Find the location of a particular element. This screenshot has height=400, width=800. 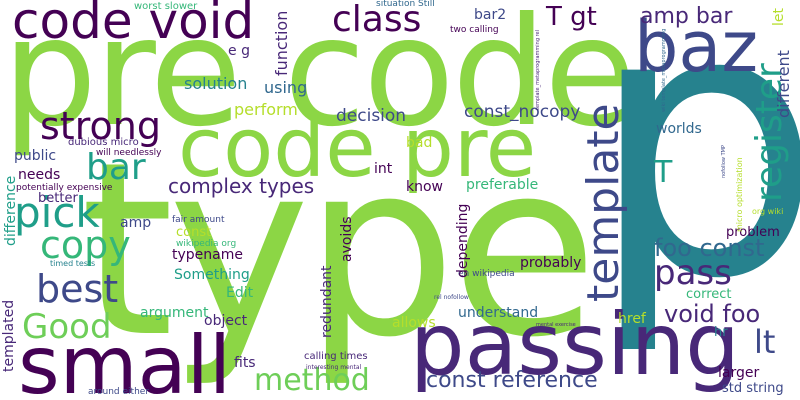

word-depending: depending is located at coordinates (463, 241).